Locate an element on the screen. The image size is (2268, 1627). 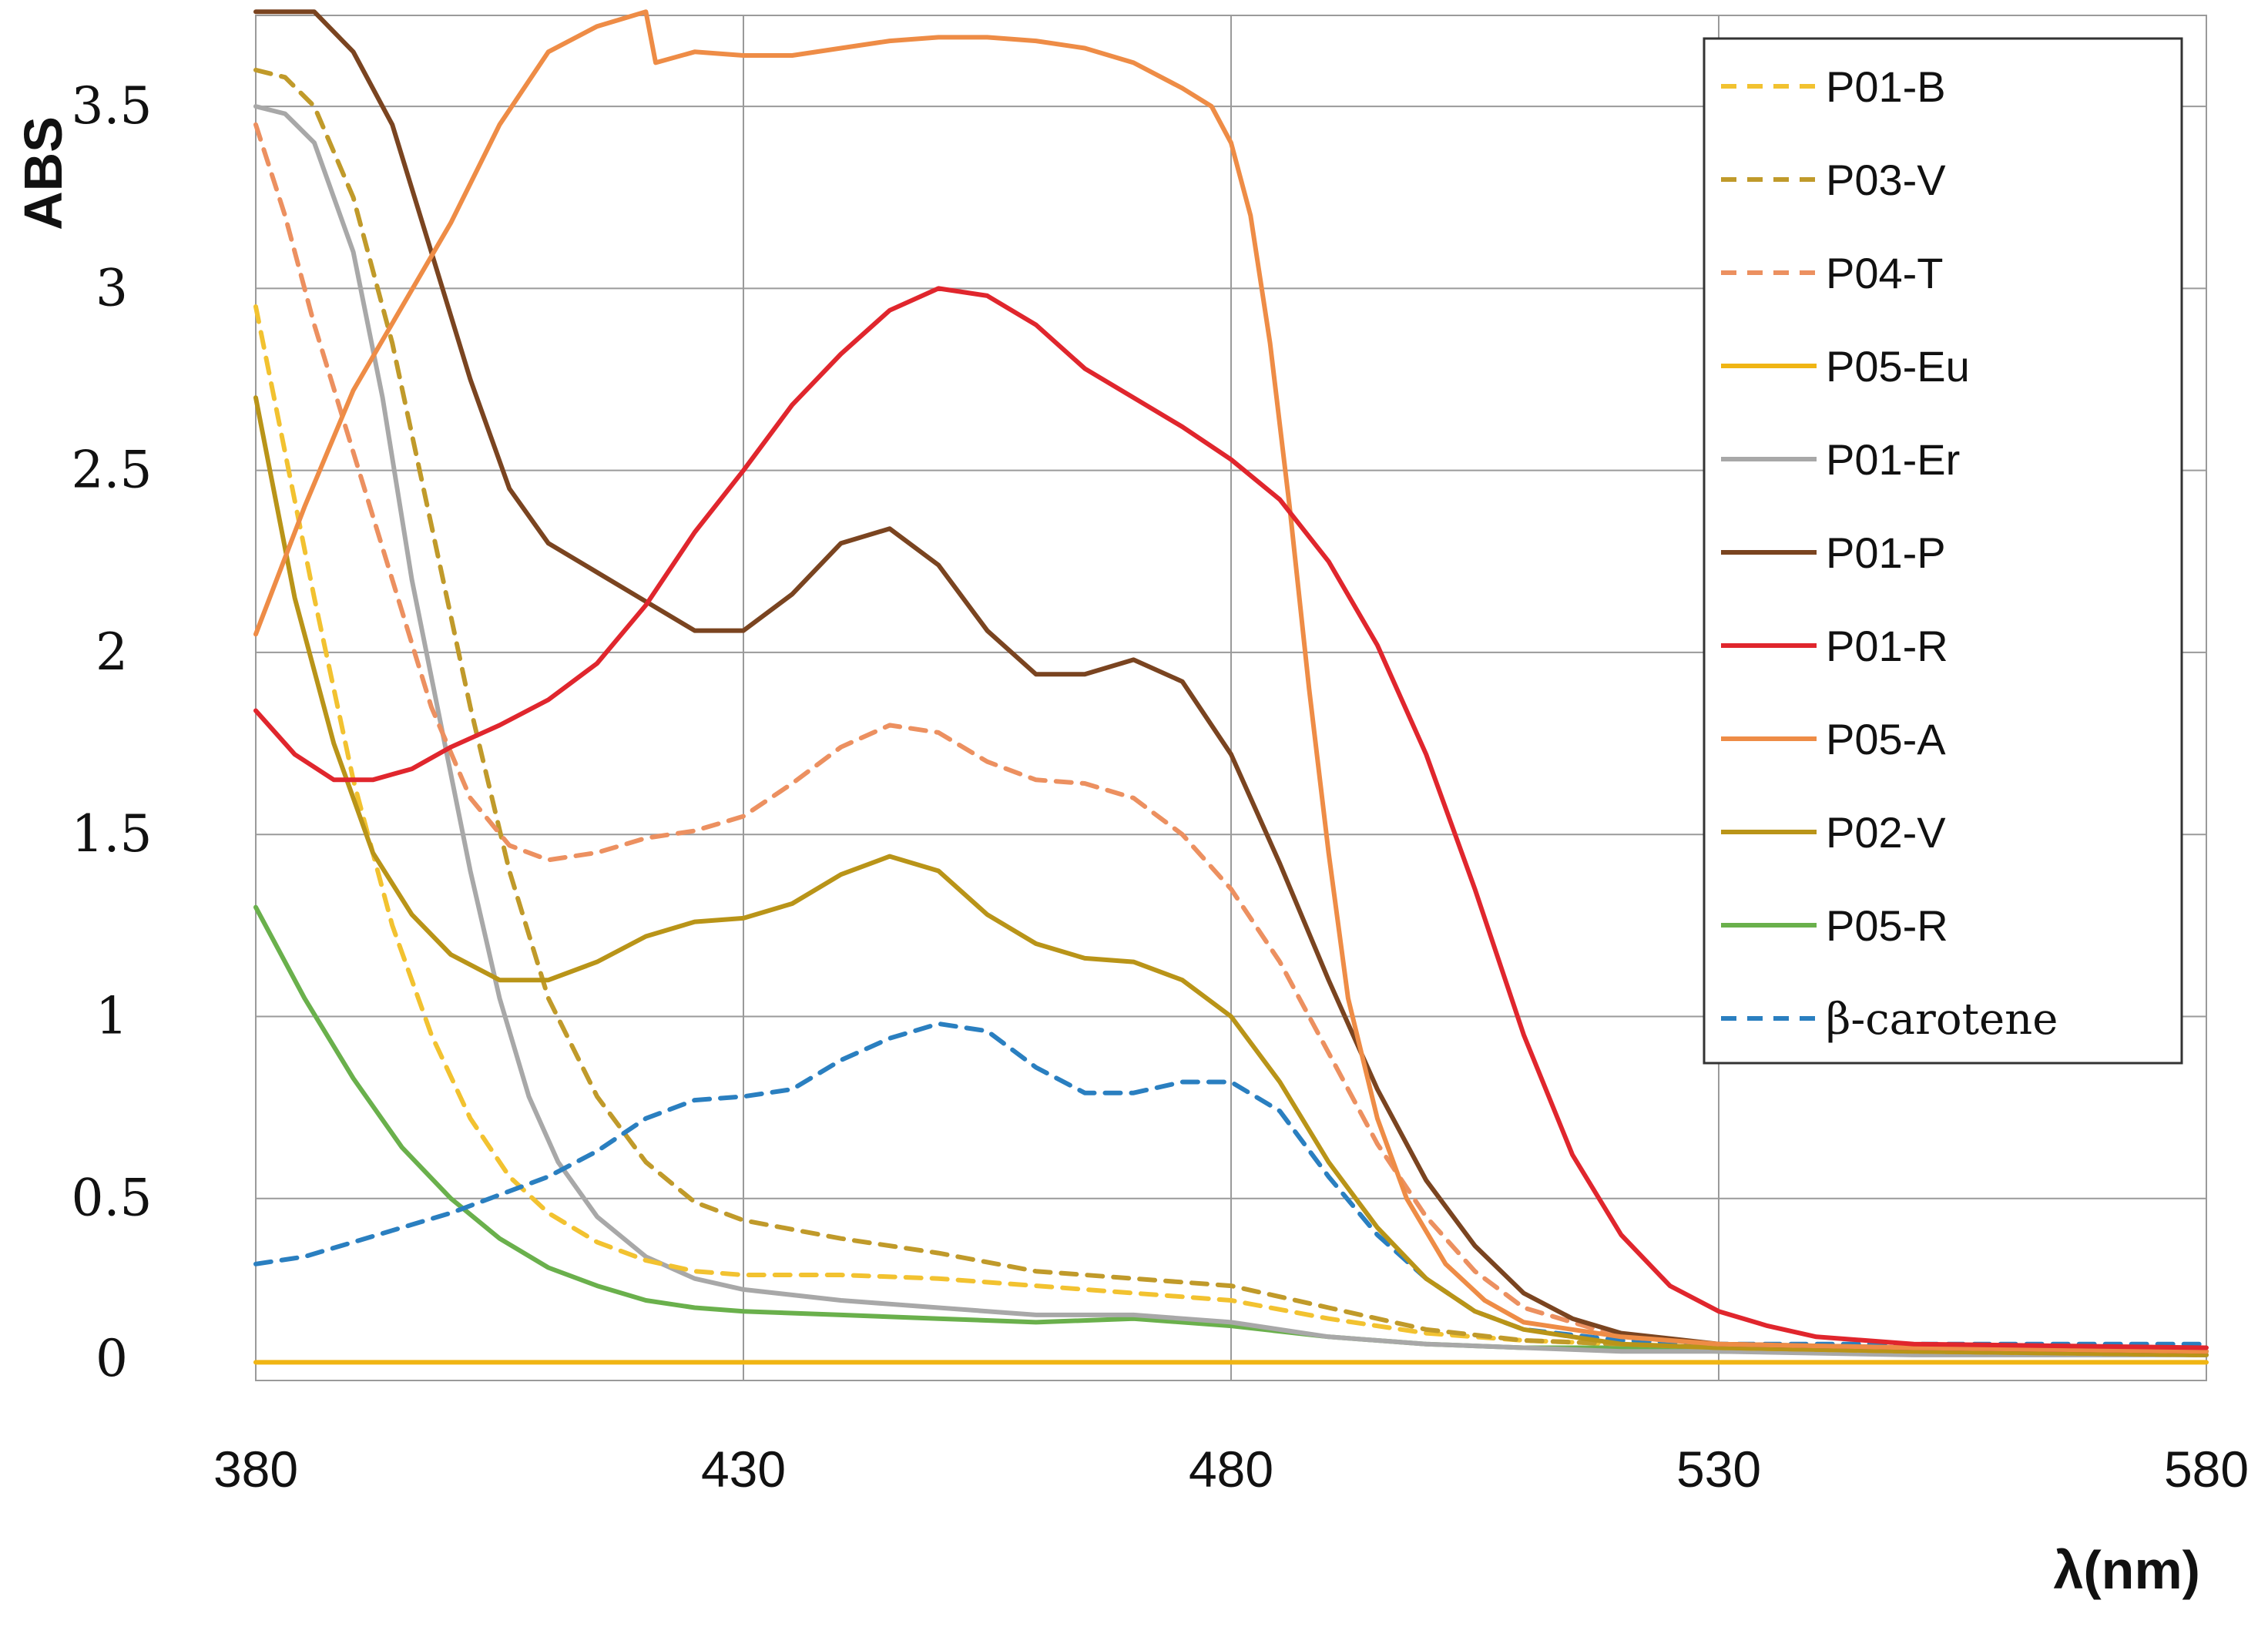
legend-label: P04-T is located at coordinates (1885, 273).